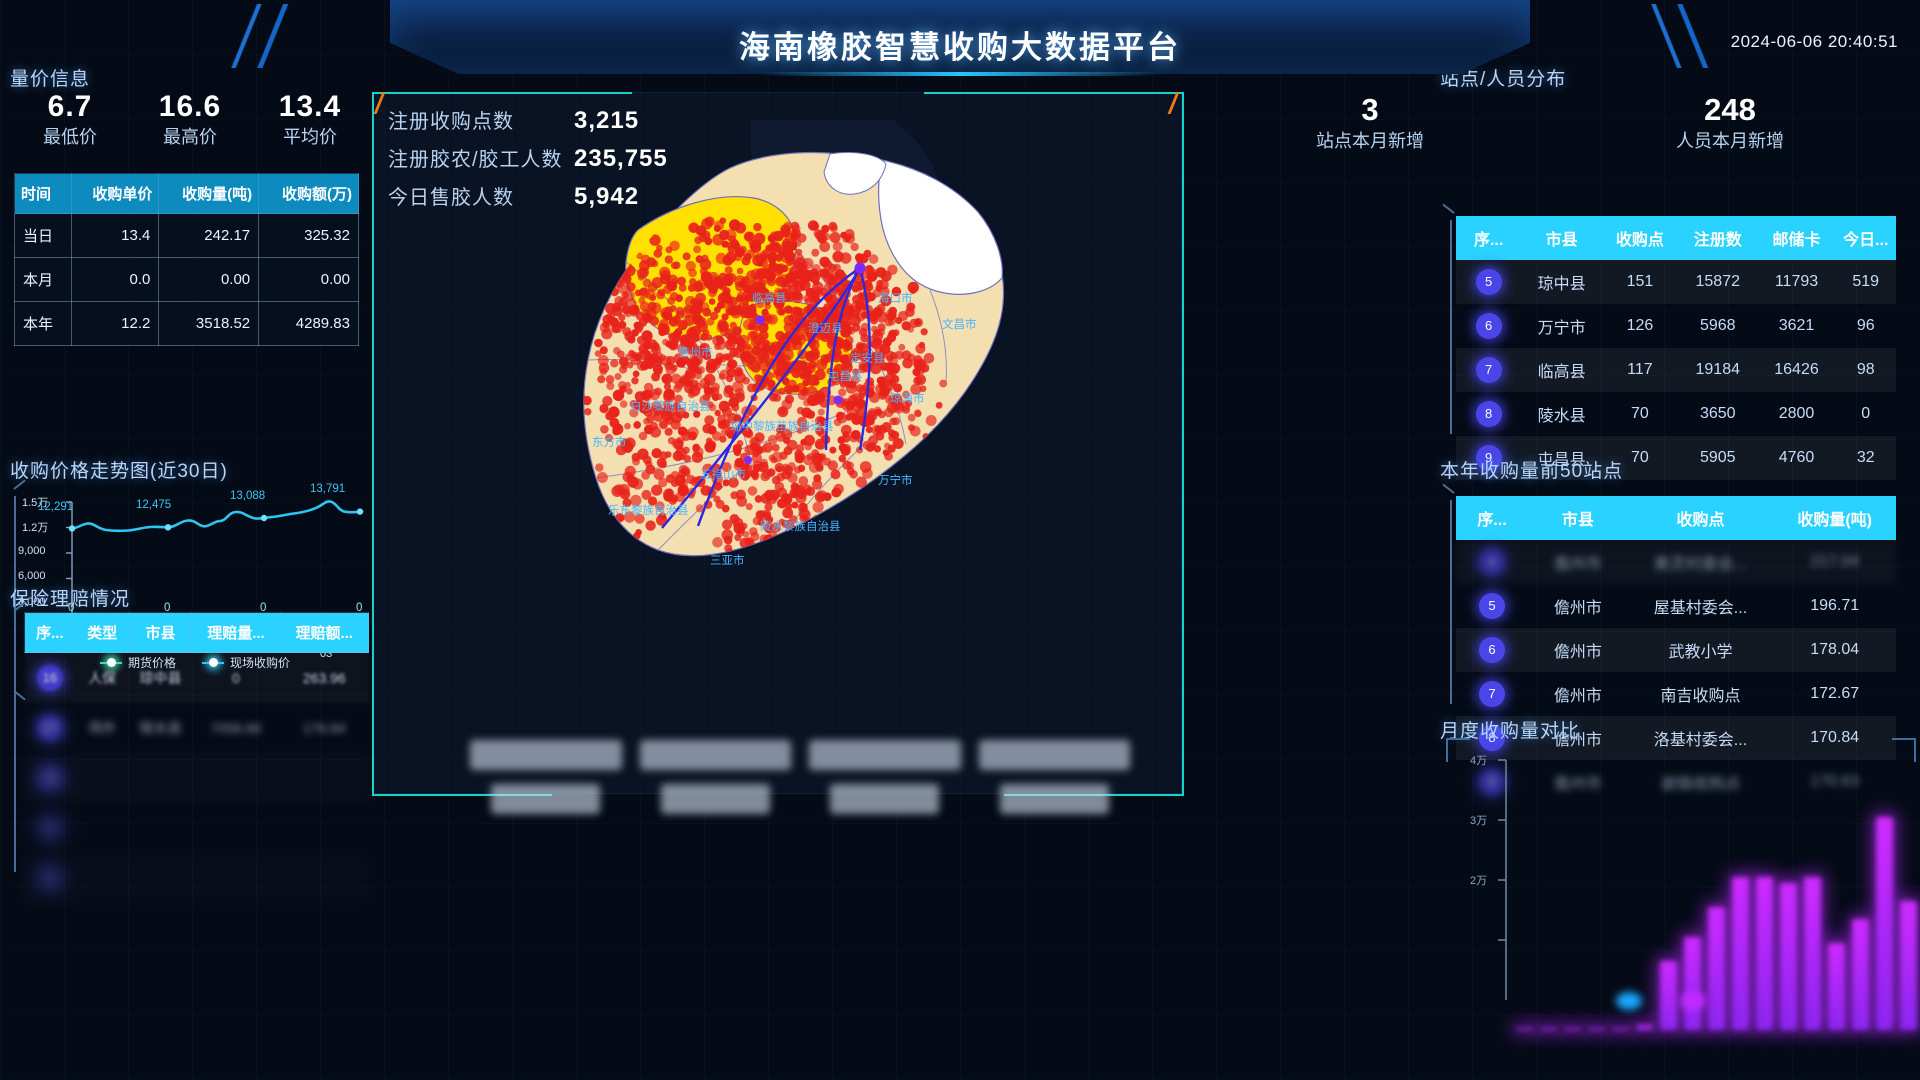  I want to click on table-row: 7 临高县 117 19184 16426 98, so click(1676, 370).